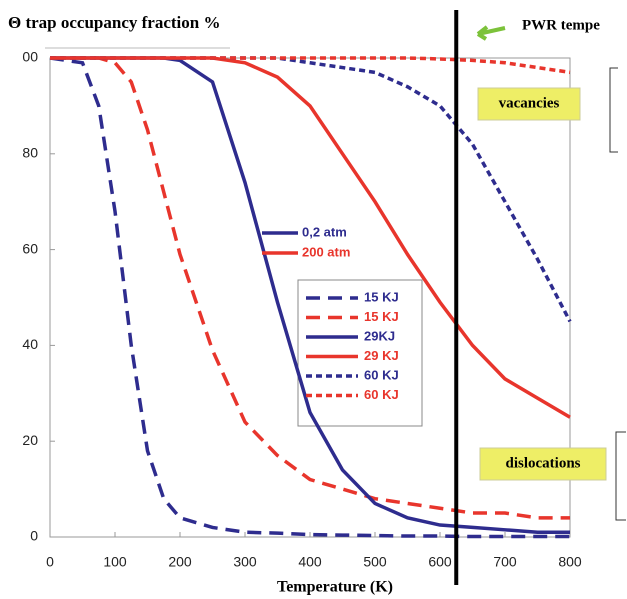  What do you see at coordinates (335, 587) in the screenshot?
I see `x-axis-label: Temperature (K)` at bounding box center [335, 587].